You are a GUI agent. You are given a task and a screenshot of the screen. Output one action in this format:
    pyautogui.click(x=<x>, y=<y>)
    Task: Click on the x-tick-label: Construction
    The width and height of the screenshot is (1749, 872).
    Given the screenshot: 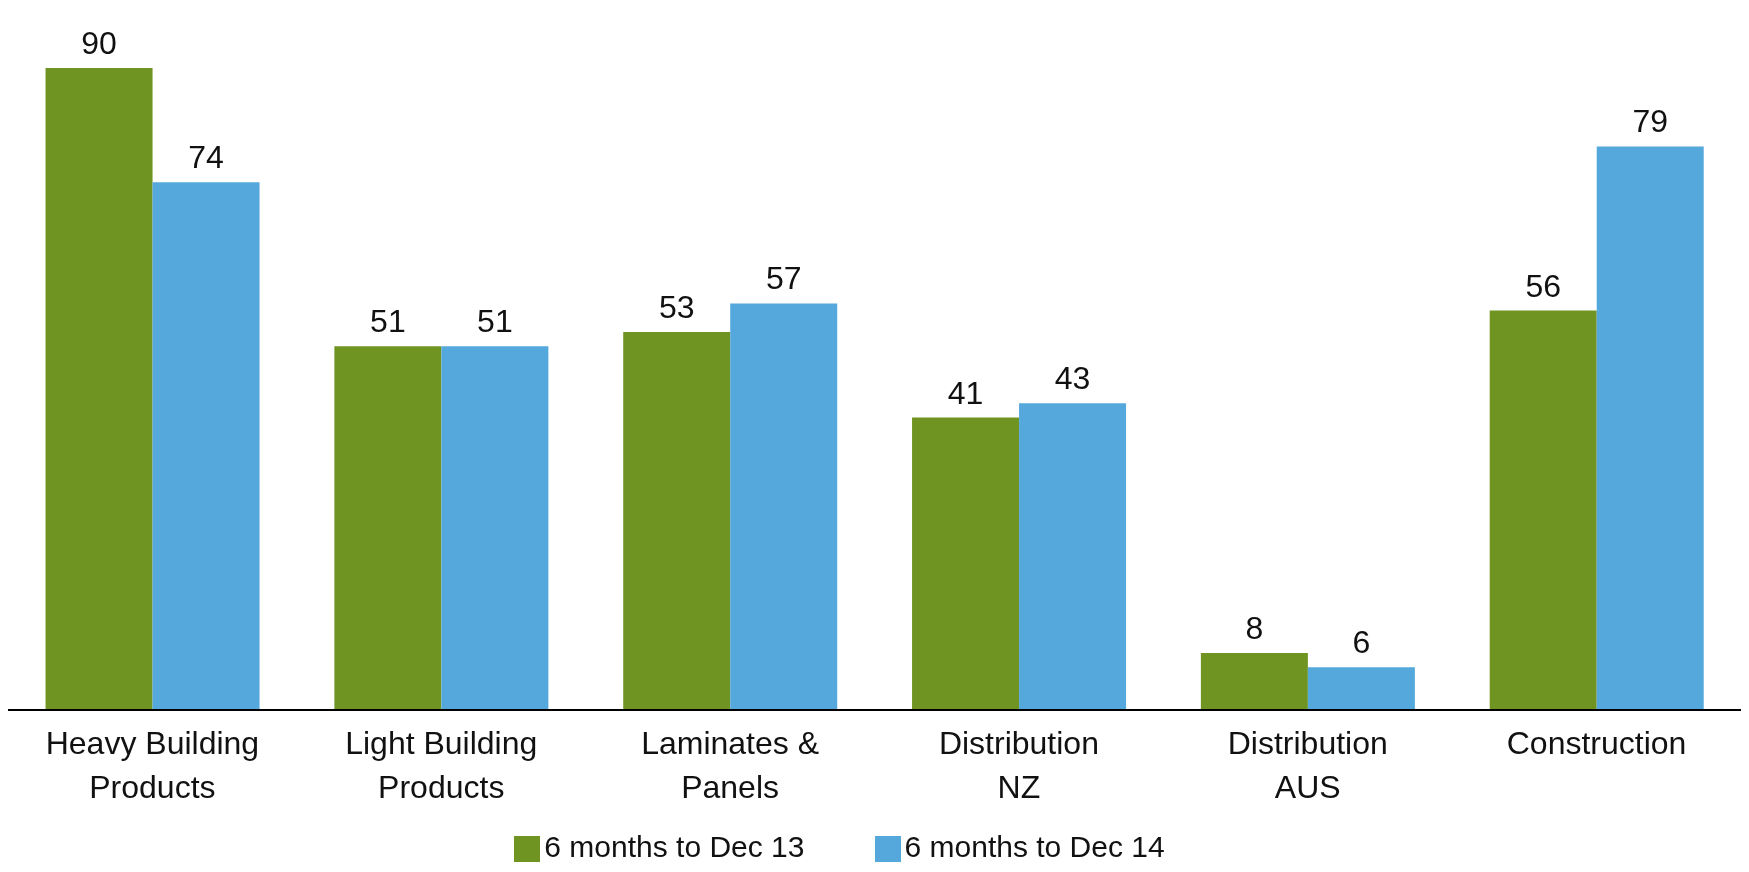 What is the action you would take?
    pyautogui.click(x=1596, y=743)
    